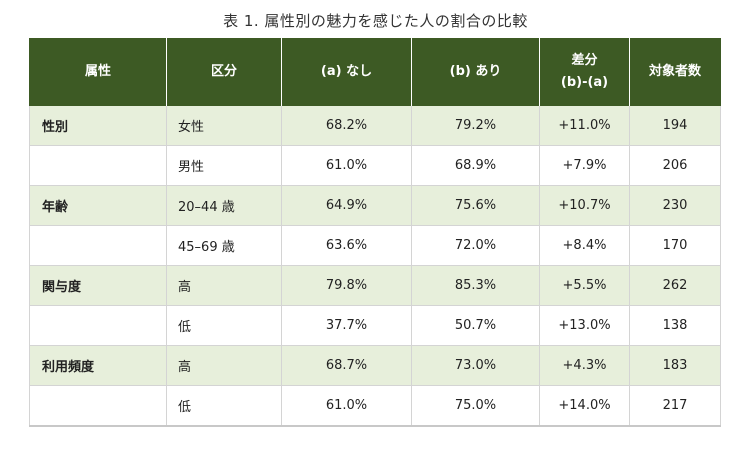  I want to click on with-cell: 85.3%, so click(475, 285).